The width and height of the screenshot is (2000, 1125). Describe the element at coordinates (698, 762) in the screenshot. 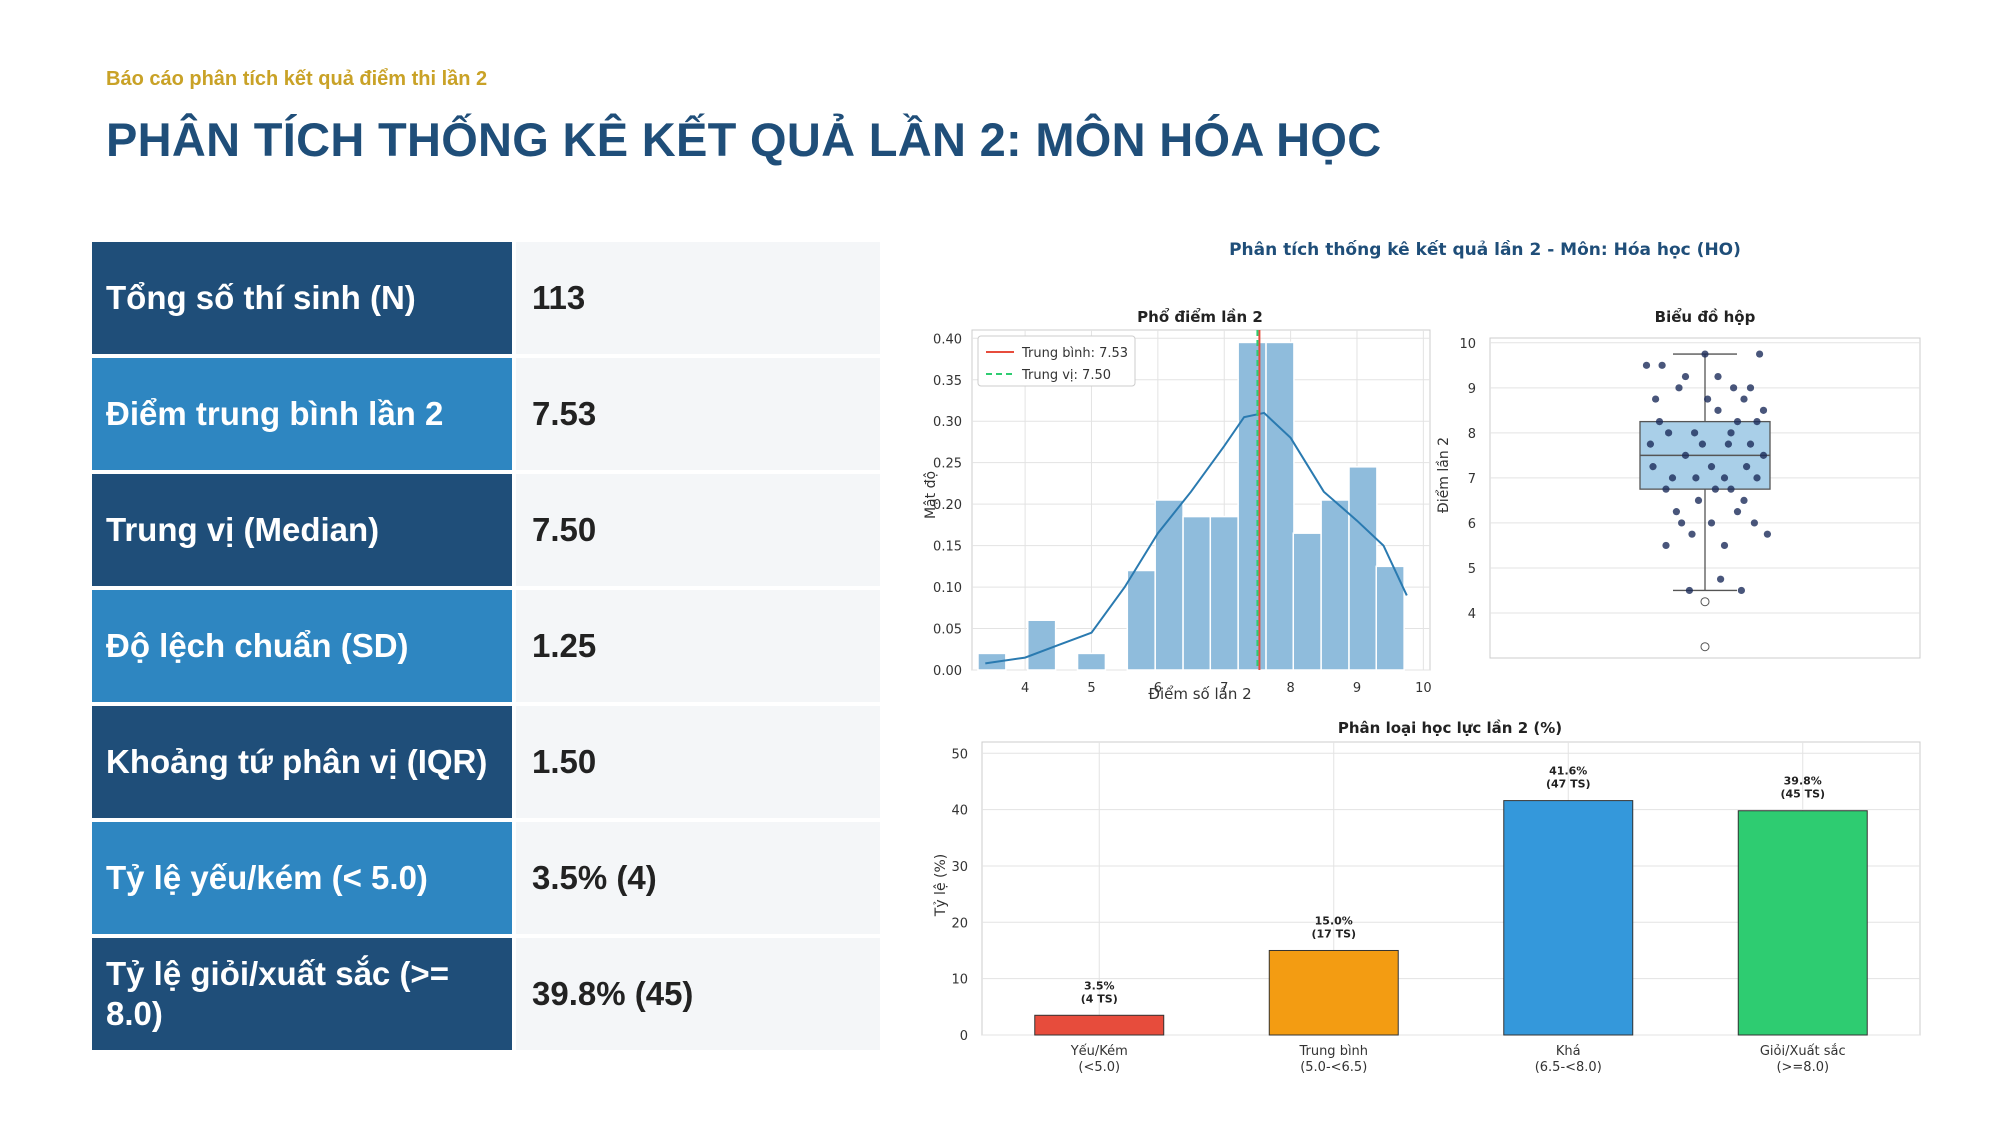

I see `stat-value: 1.50` at that location.